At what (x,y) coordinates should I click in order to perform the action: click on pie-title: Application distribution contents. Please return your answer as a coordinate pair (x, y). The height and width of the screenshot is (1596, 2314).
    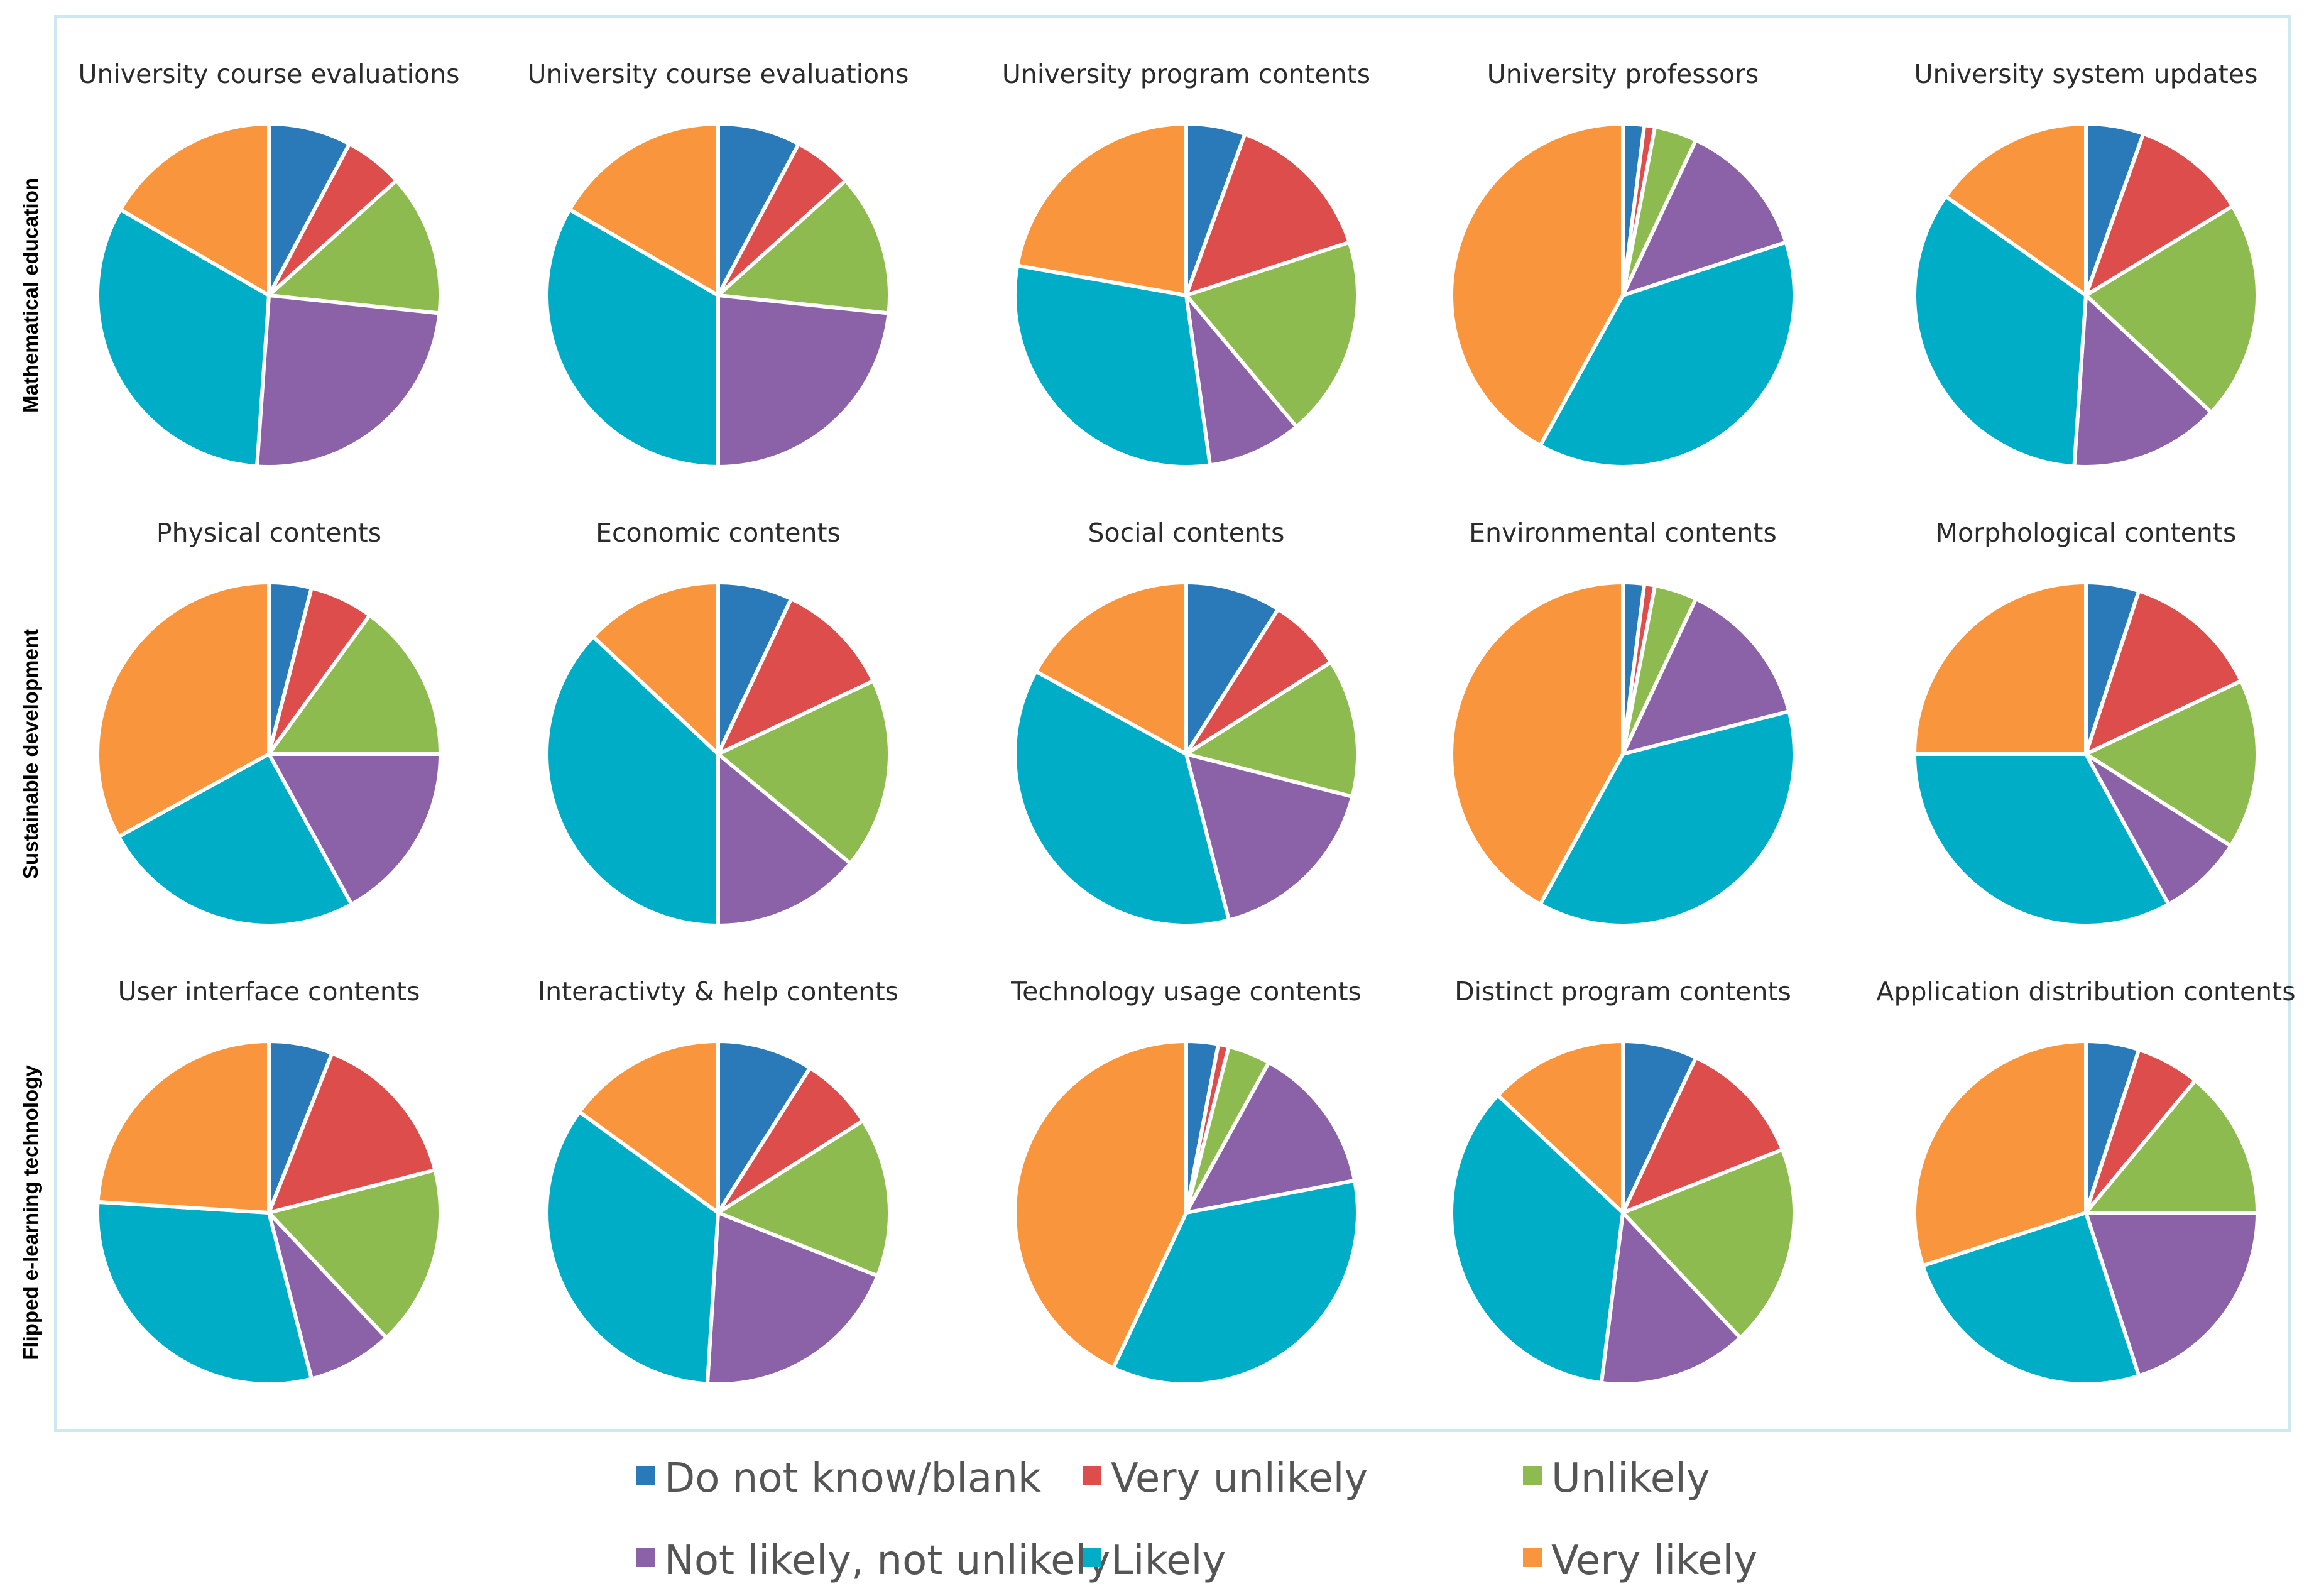
    Looking at the image, I should click on (2085, 991).